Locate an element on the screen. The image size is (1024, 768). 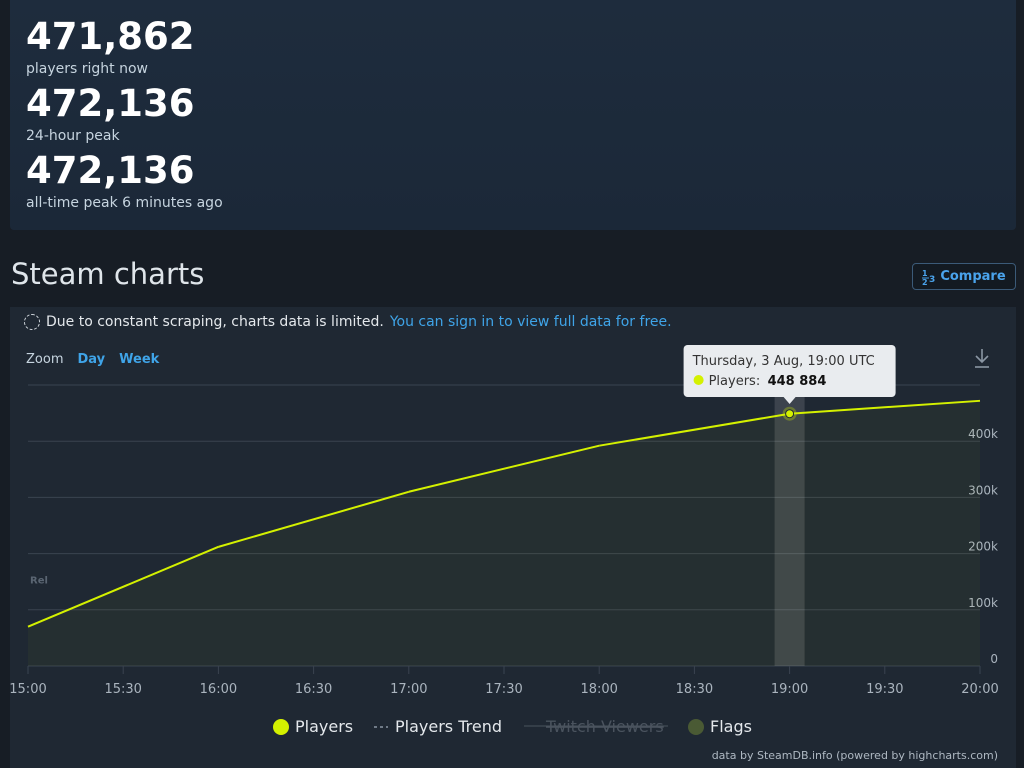
legend-flags-marker is located at coordinates (696, 727).